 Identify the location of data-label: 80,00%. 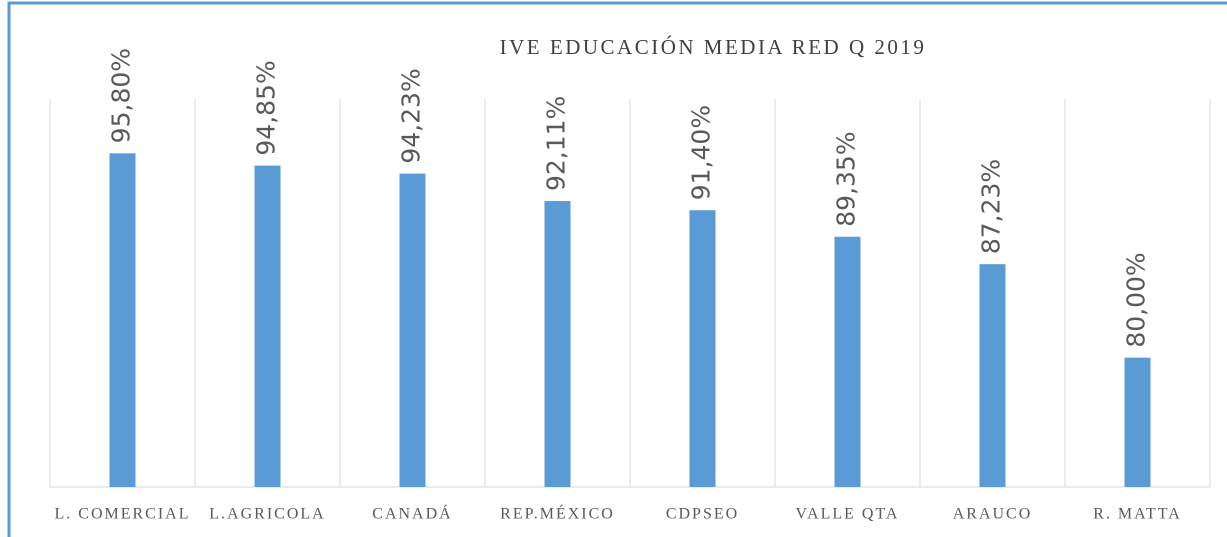
(1136, 299).